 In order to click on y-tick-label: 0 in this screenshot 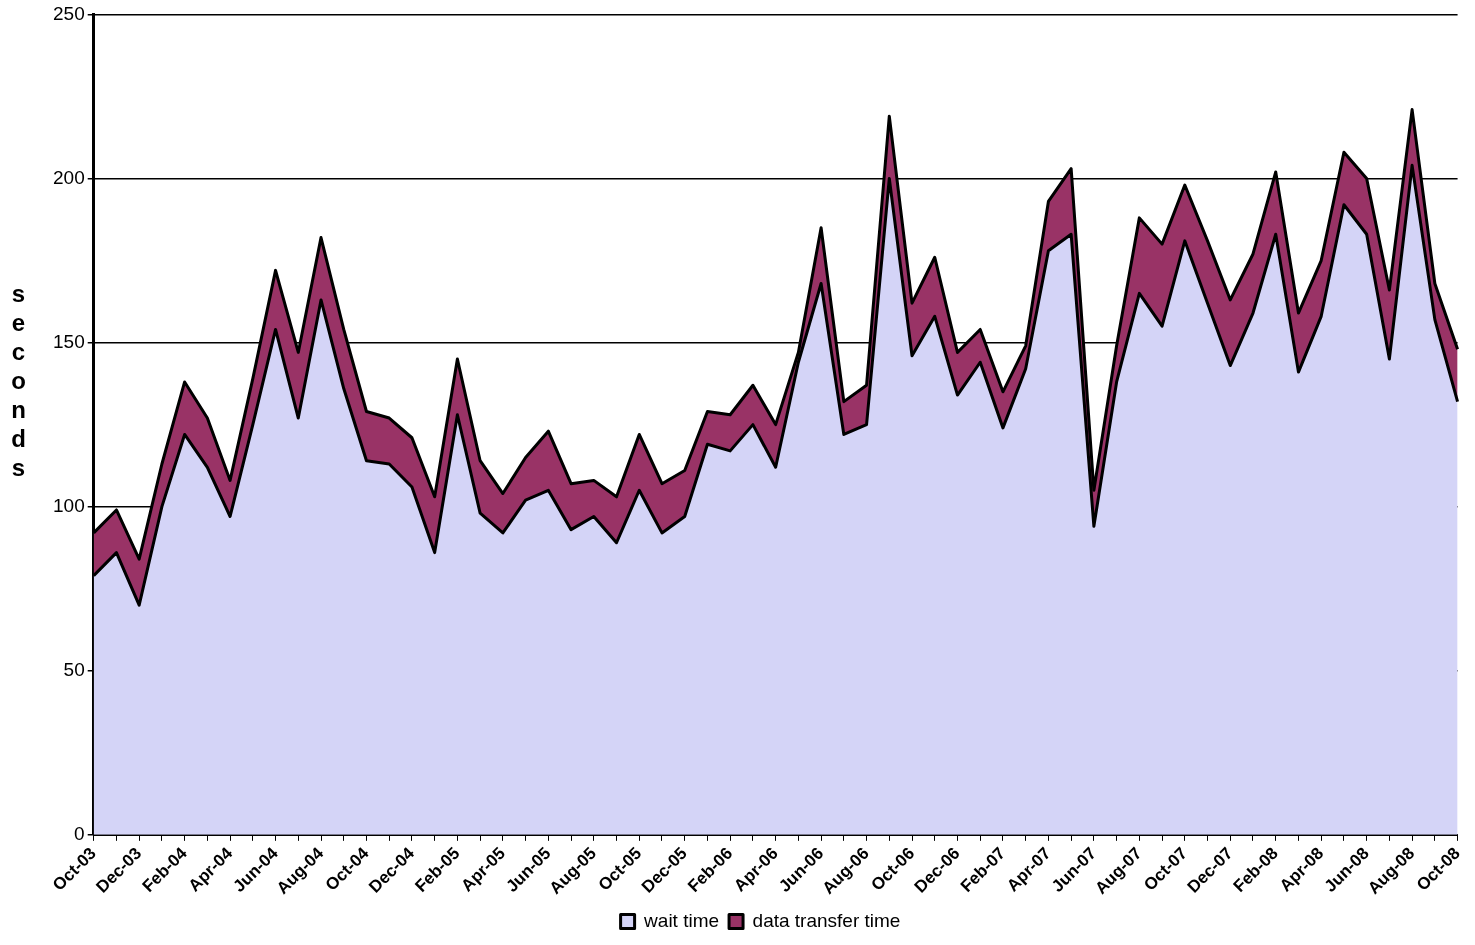, I will do `click(79, 834)`.